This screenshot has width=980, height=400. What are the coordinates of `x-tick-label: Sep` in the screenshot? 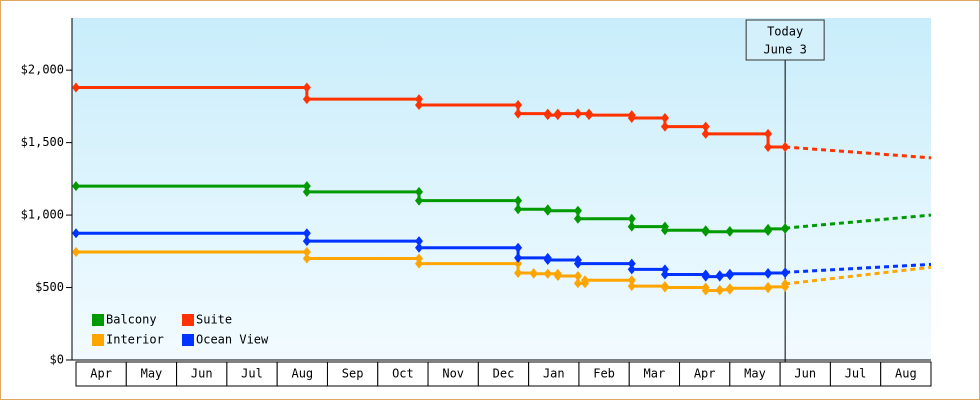 It's located at (353, 374).